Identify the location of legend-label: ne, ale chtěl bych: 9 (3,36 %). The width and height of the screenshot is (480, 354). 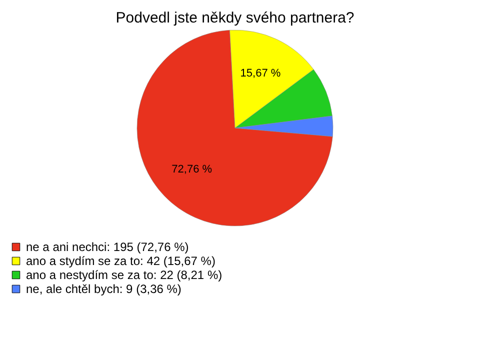
(104, 289).